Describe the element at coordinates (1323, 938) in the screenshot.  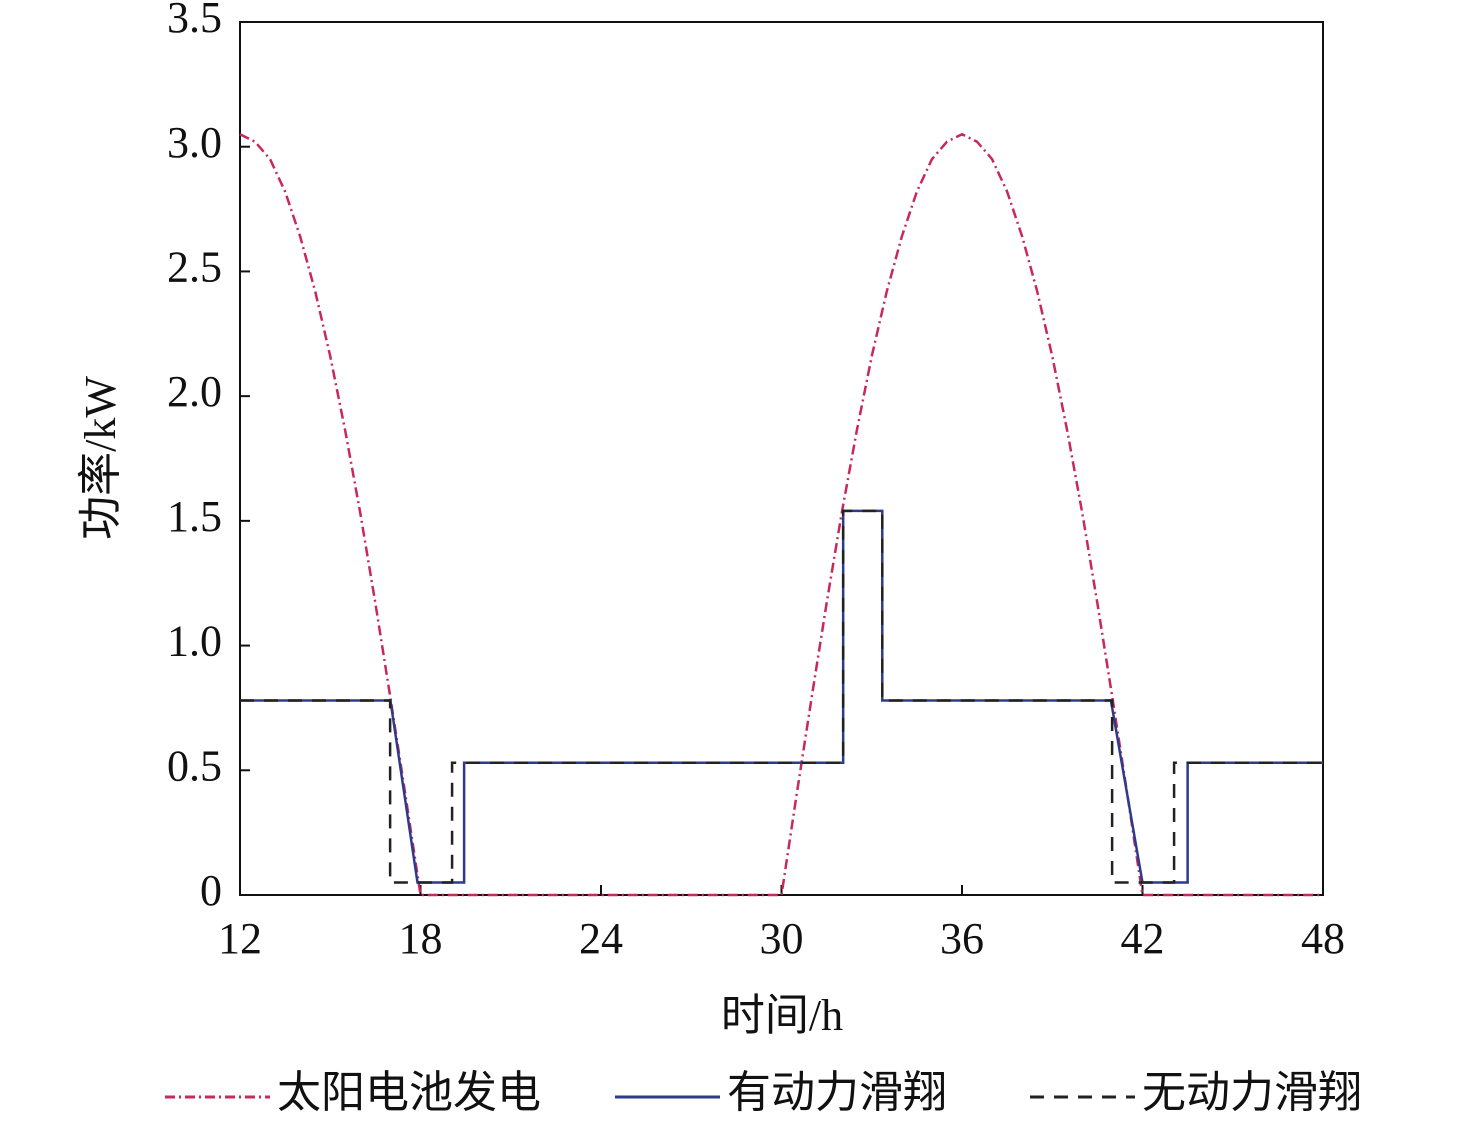
I see `x-tick-label: 48` at that location.